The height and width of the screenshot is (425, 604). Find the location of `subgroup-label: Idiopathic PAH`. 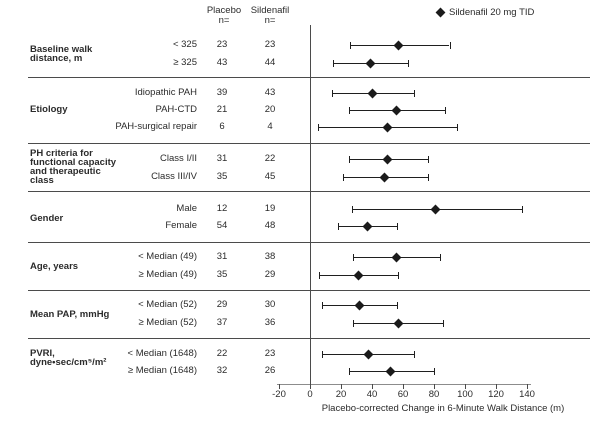

subgroup-label: Idiopathic PAH is located at coordinates (165, 92).